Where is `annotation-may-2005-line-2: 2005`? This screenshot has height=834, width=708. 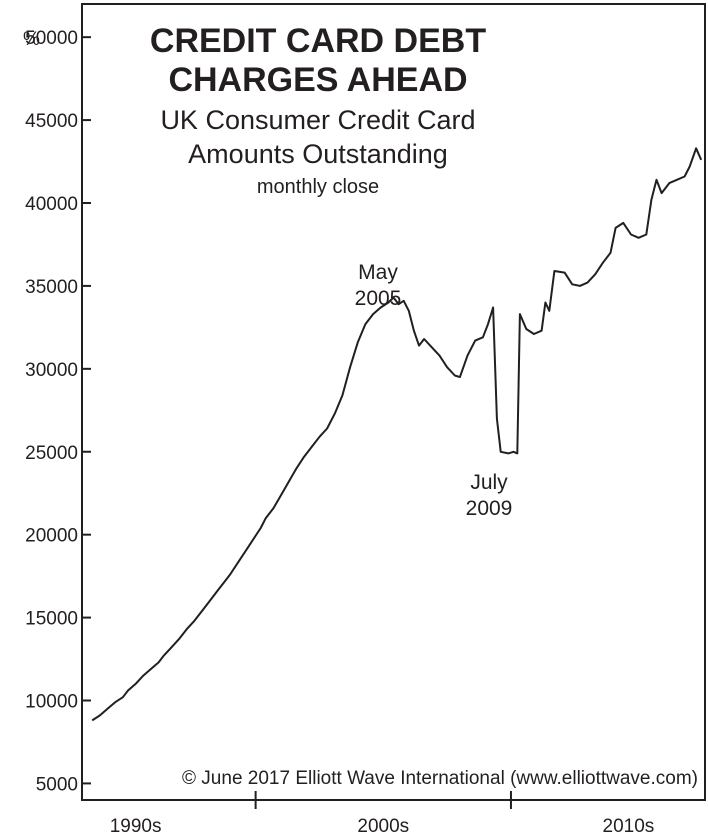 annotation-may-2005-line-2: 2005 is located at coordinates (378, 298).